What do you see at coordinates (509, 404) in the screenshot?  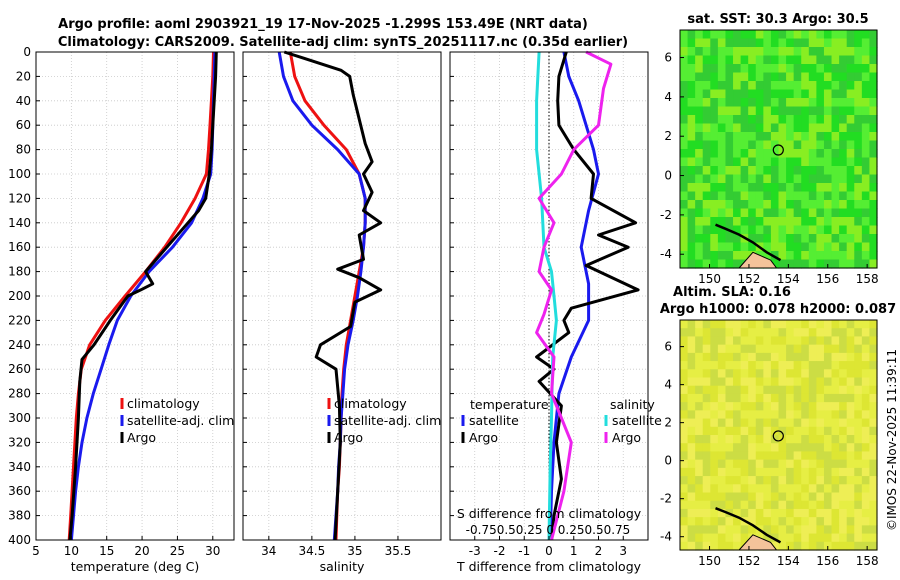 I see `legend-label: temperature` at bounding box center [509, 404].